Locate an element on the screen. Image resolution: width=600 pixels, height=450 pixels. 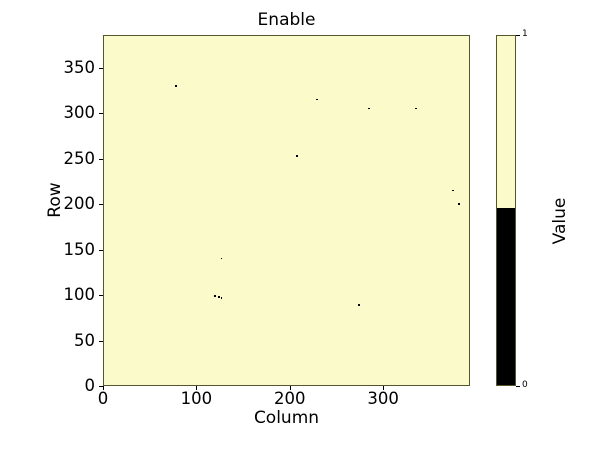
y-tick-label: 0 is located at coordinates (90, 385).